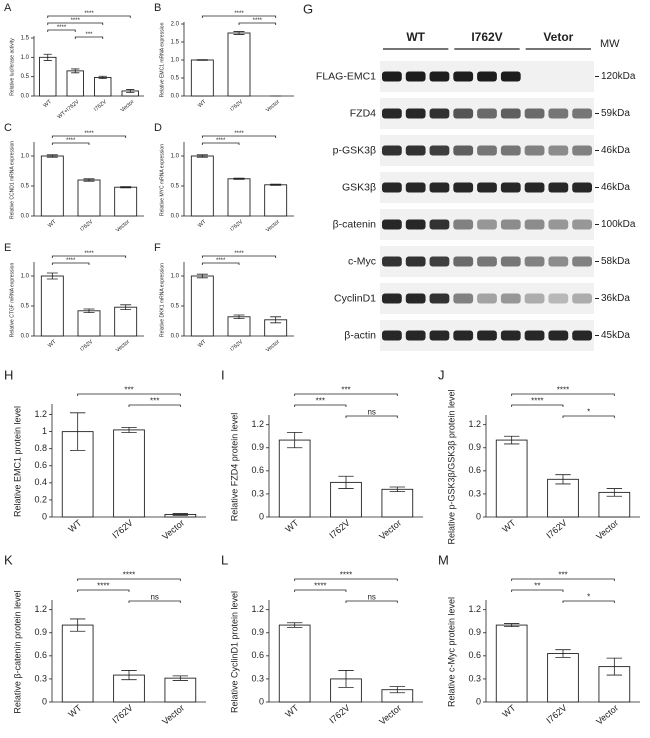 The image size is (650, 738). I want to click on mw-label: 59kDa, so click(615, 113).